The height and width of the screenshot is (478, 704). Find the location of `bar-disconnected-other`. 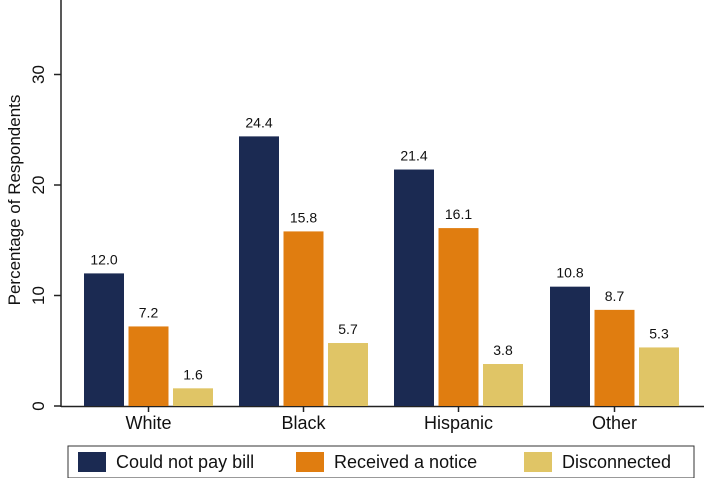

bar-disconnected-other is located at coordinates (659, 376).